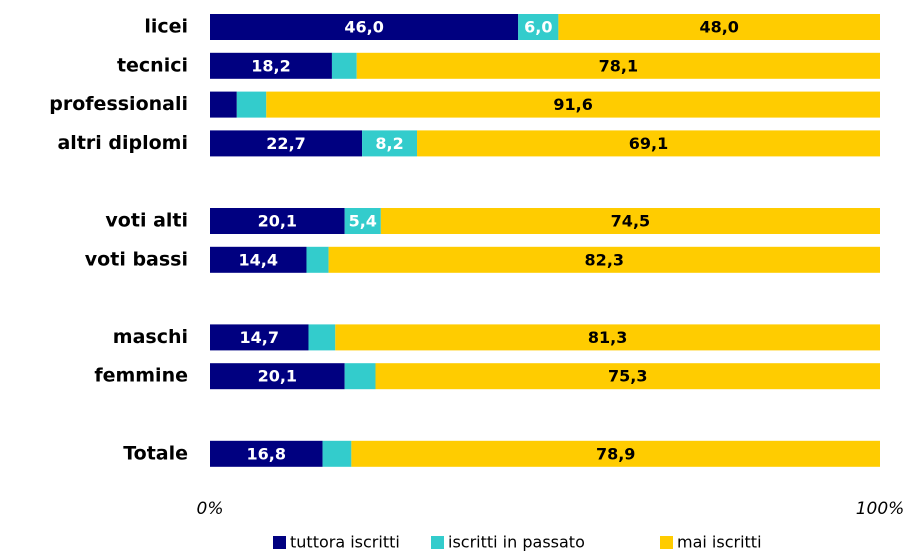 This screenshot has height=555, width=912. What do you see at coordinates (122, 143) in the screenshot?
I see `y-tick-label: altri diplomi` at bounding box center [122, 143].